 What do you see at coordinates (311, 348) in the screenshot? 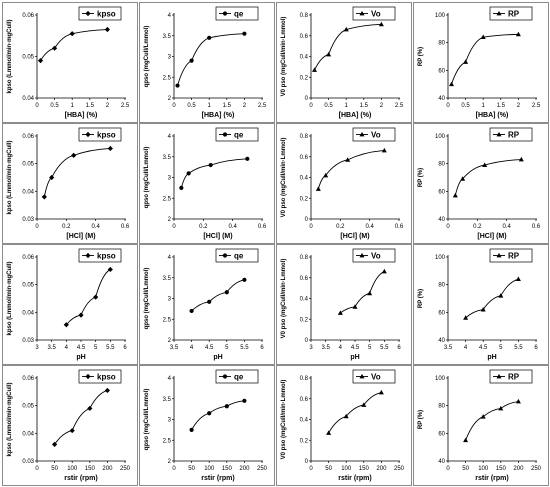
I see `x-tick-label: 3` at bounding box center [311, 348].